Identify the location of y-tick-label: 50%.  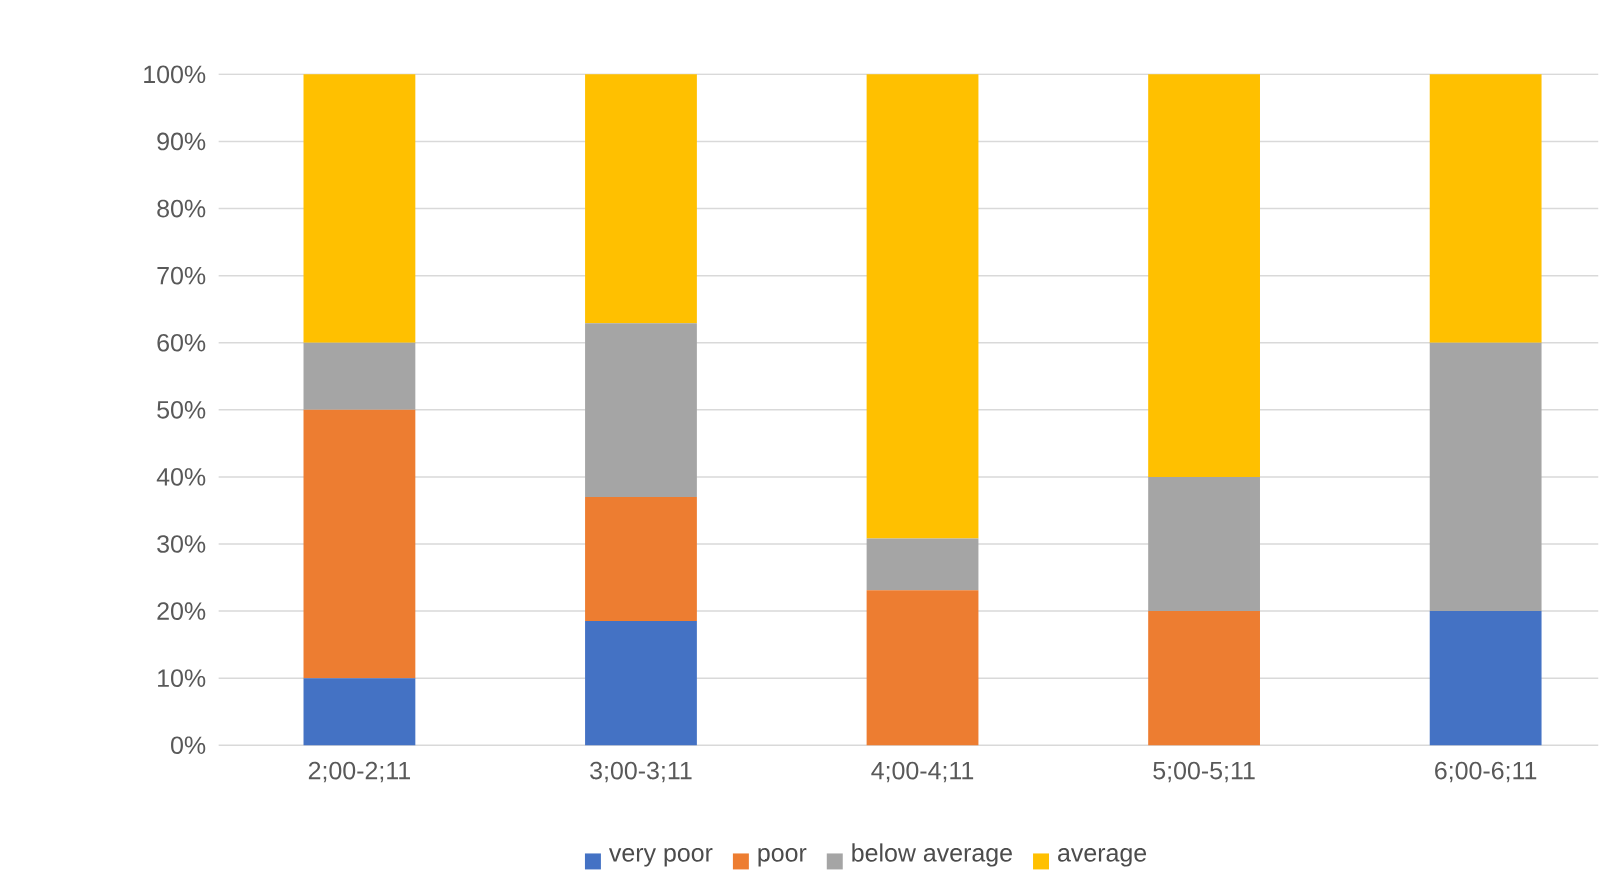
(181, 410).